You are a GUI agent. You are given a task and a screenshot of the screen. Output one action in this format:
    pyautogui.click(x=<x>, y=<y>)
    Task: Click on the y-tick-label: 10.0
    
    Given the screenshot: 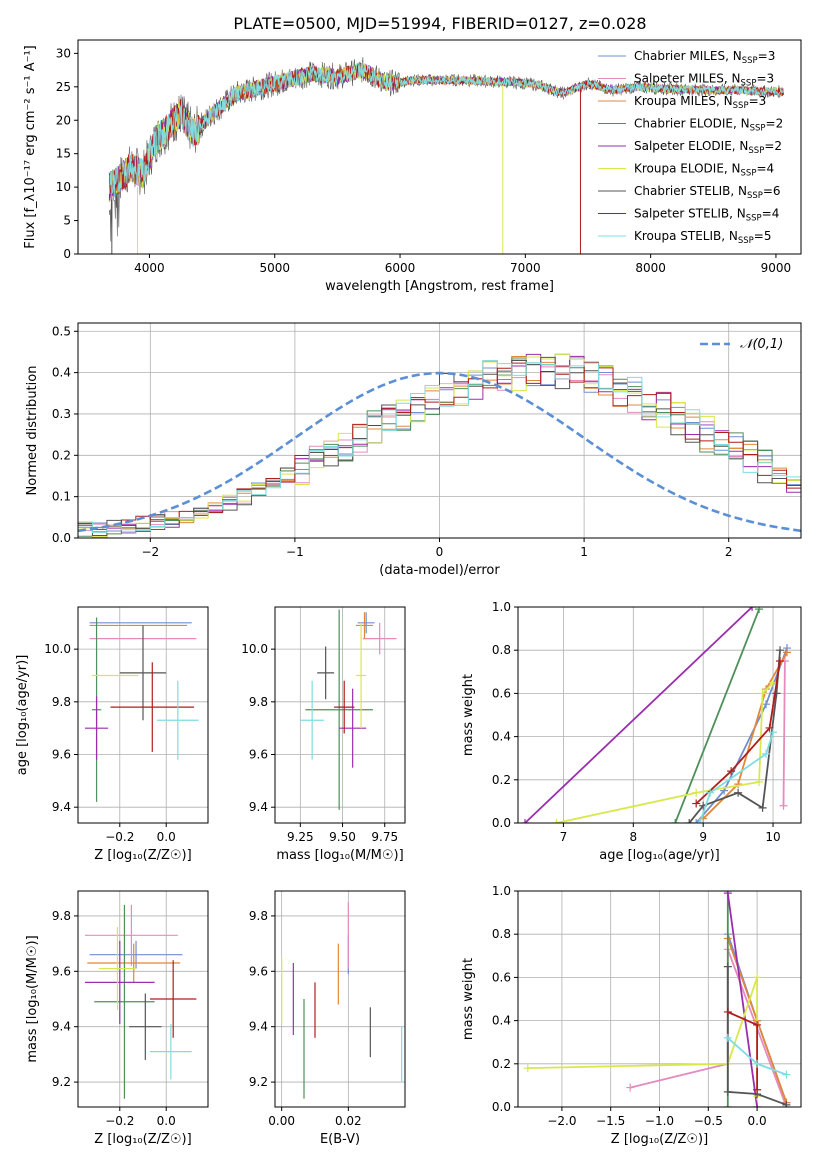 What is the action you would take?
    pyautogui.click(x=254, y=649)
    